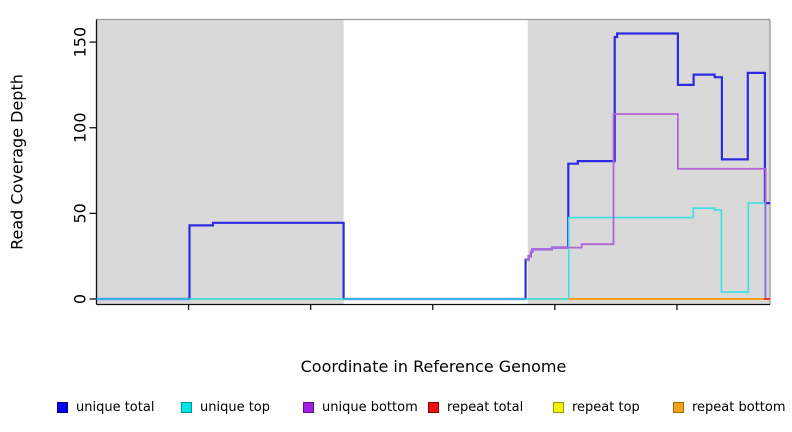 The height and width of the screenshot is (432, 792). Describe the element at coordinates (739, 407) in the screenshot. I see `legend-label-repeat-bottom: repeat bottom` at that location.